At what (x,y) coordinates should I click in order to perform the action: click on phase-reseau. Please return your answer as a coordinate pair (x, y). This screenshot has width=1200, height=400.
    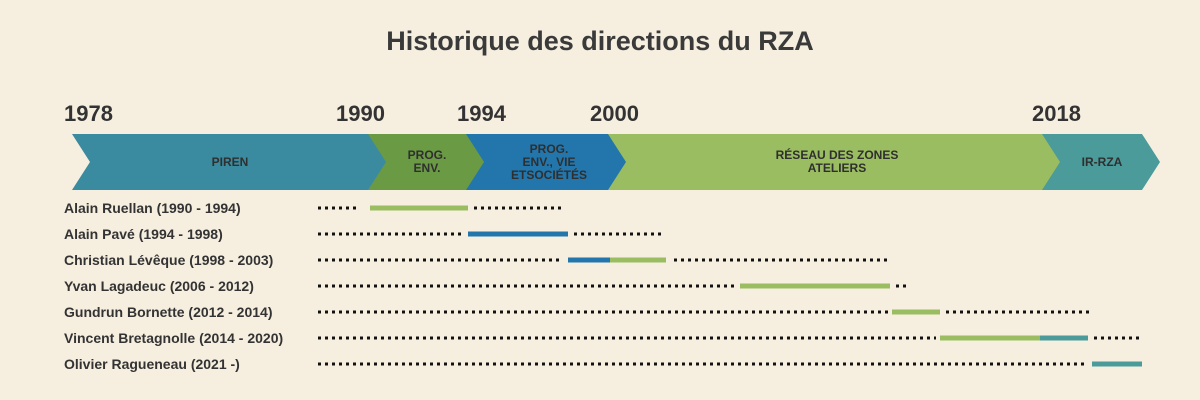
    Looking at the image, I should click on (835, 162).